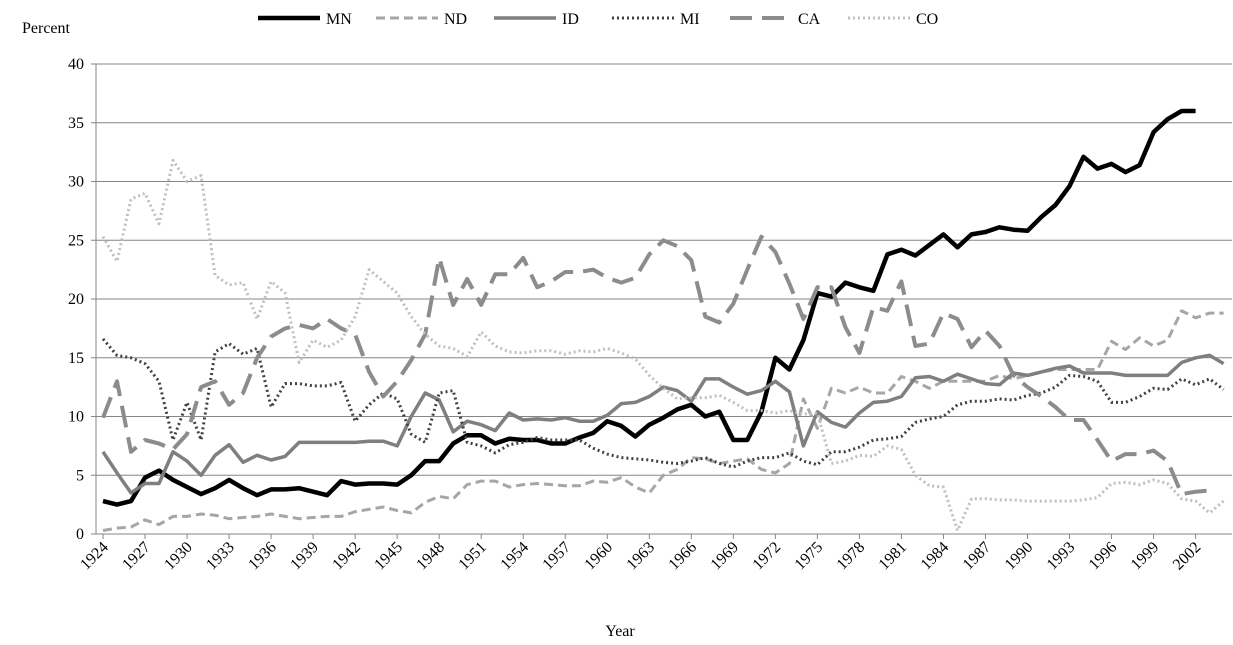  What do you see at coordinates (1103, 556) in the screenshot?
I see `x-tick-label: 1996` at bounding box center [1103, 556].